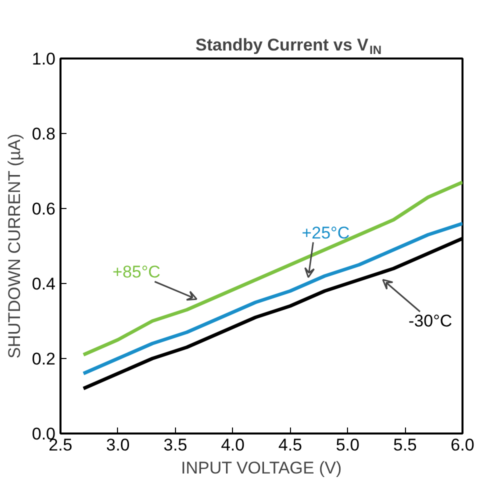 This screenshot has height=495, width=478. What do you see at coordinates (261, 468) in the screenshot?
I see `x-axis-title: INPUT VOLTAGE (V)` at bounding box center [261, 468].